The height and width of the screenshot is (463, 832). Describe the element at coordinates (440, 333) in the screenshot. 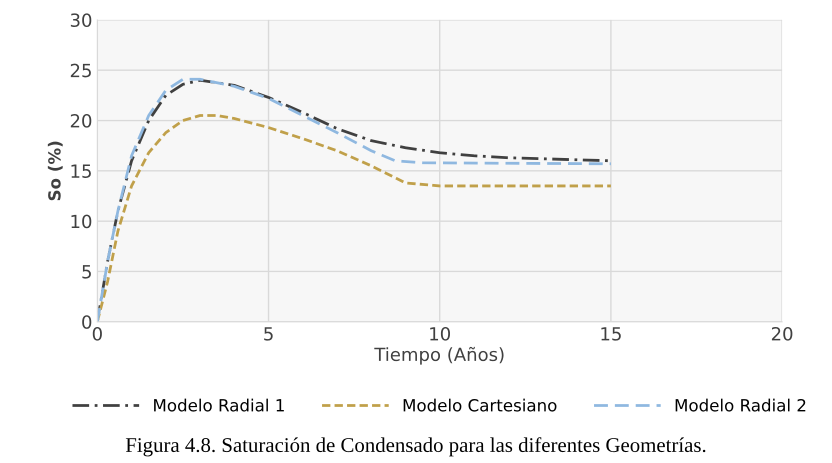

I see `x-tick-label: 10` at that location.